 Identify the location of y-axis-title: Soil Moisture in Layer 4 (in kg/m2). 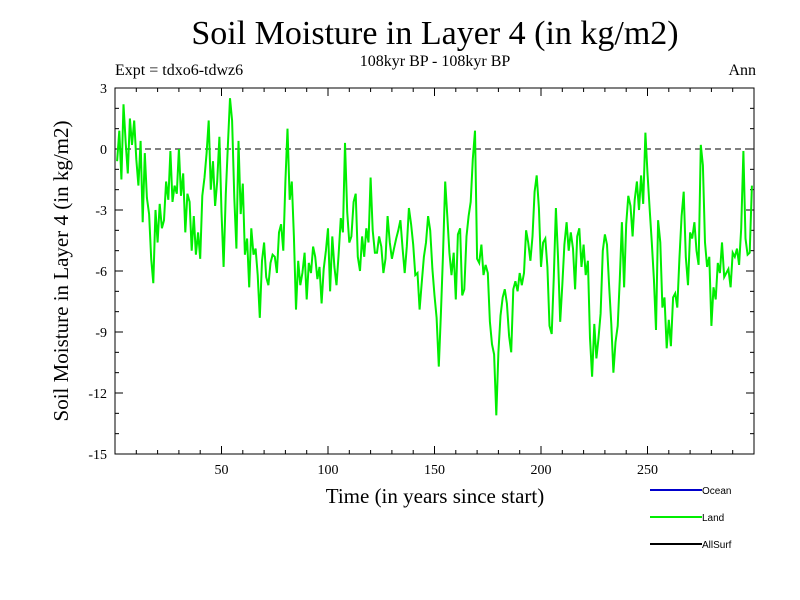
(61, 271).